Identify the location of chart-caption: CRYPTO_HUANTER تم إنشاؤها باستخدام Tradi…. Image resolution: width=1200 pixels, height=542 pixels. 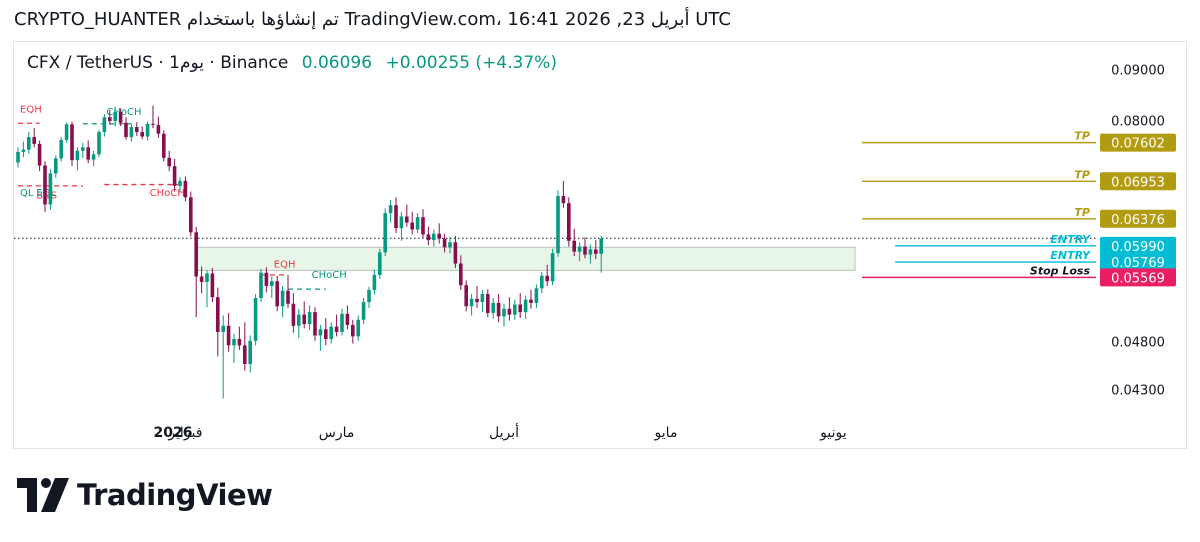
(372, 19).